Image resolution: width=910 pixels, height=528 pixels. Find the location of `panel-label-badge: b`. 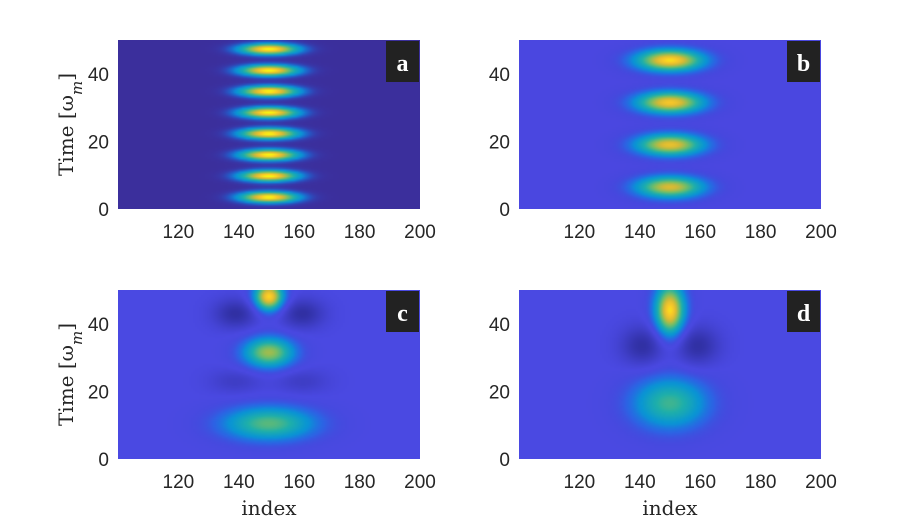

panel-label-badge: b is located at coordinates (803, 61).